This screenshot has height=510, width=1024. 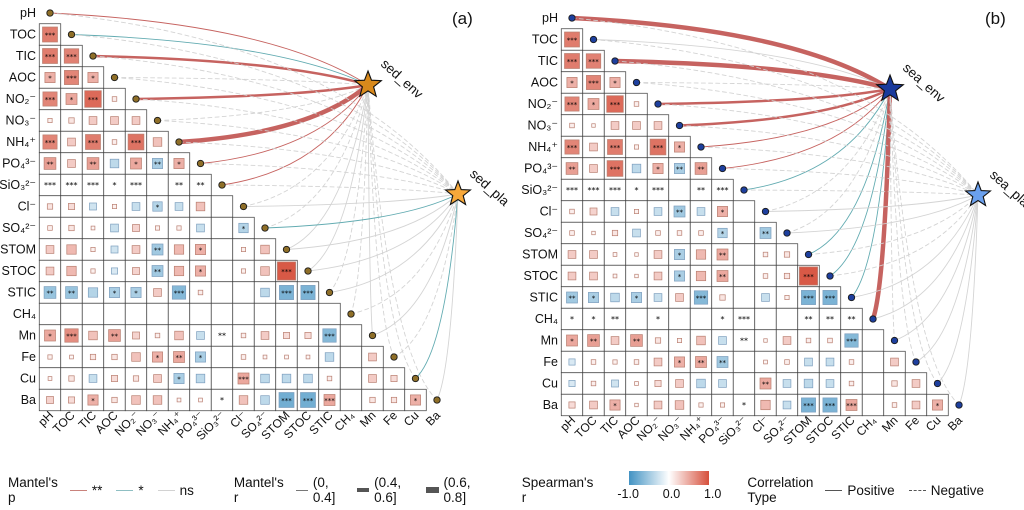 I want to click on env-star, so click(x=890, y=87).